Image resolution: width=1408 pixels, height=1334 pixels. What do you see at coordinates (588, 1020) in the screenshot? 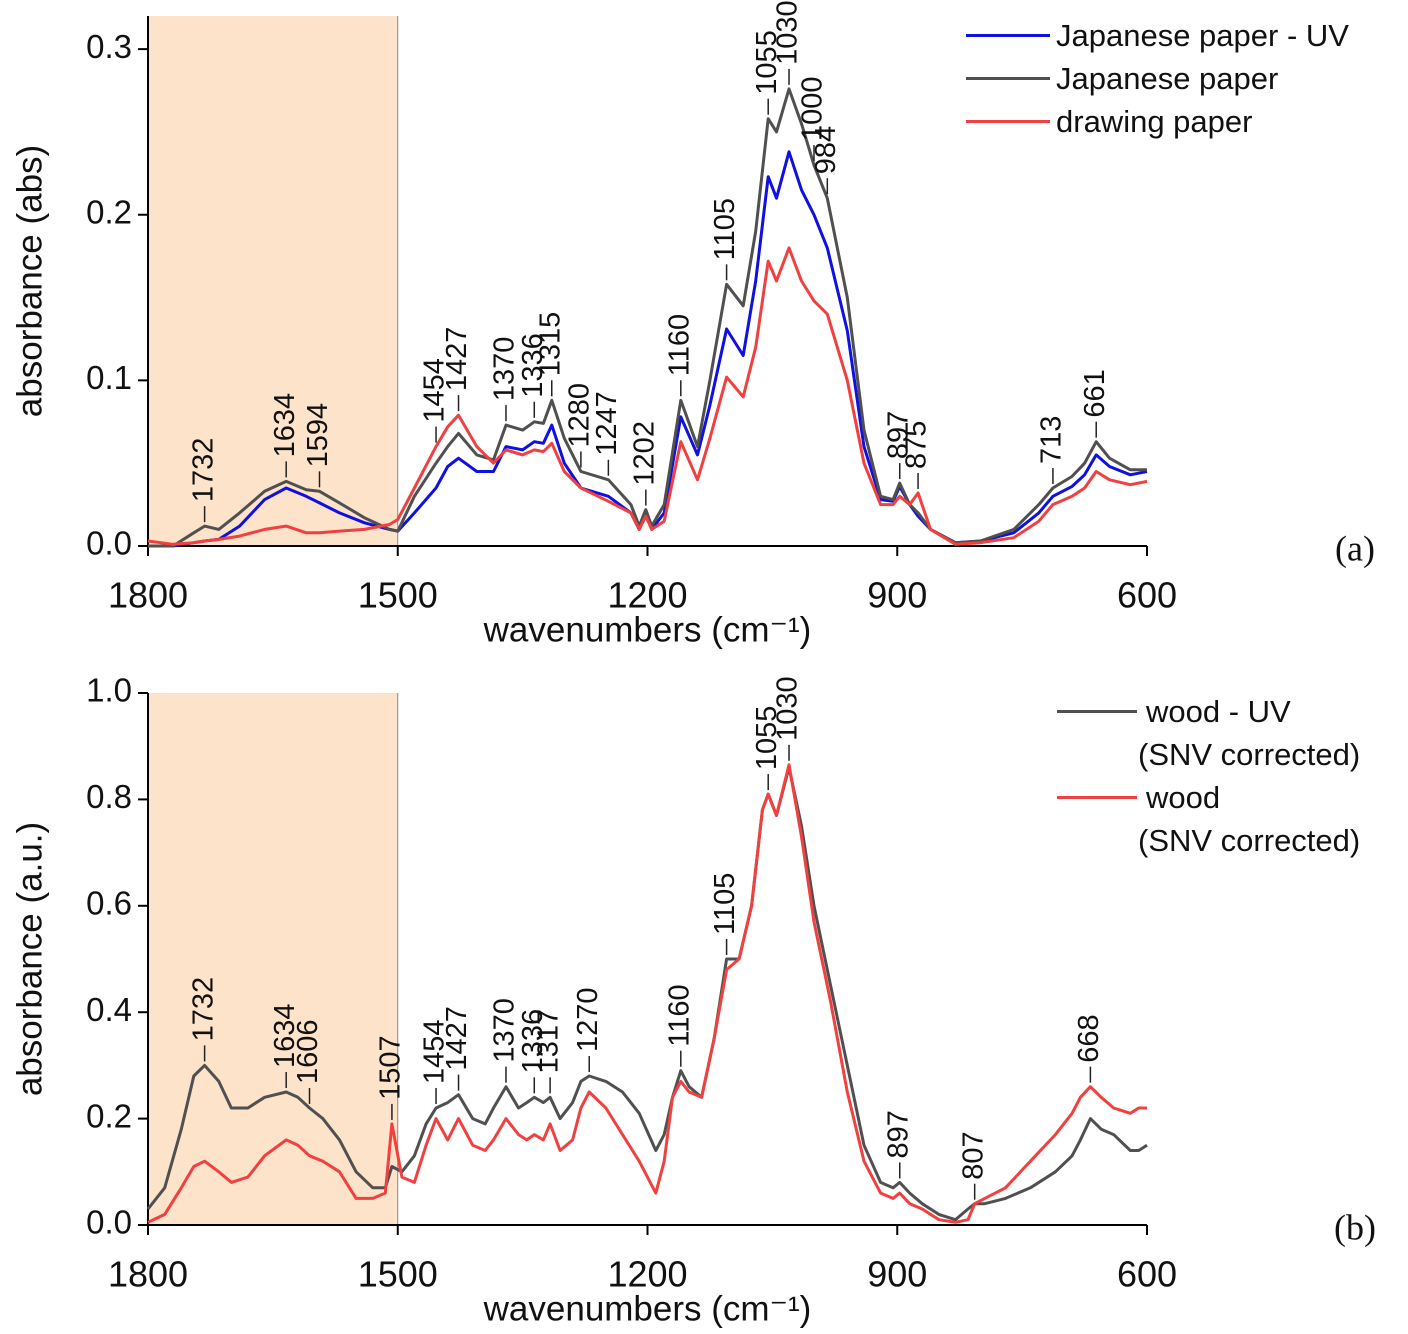
I see `peak-label: 1270` at bounding box center [588, 1020].